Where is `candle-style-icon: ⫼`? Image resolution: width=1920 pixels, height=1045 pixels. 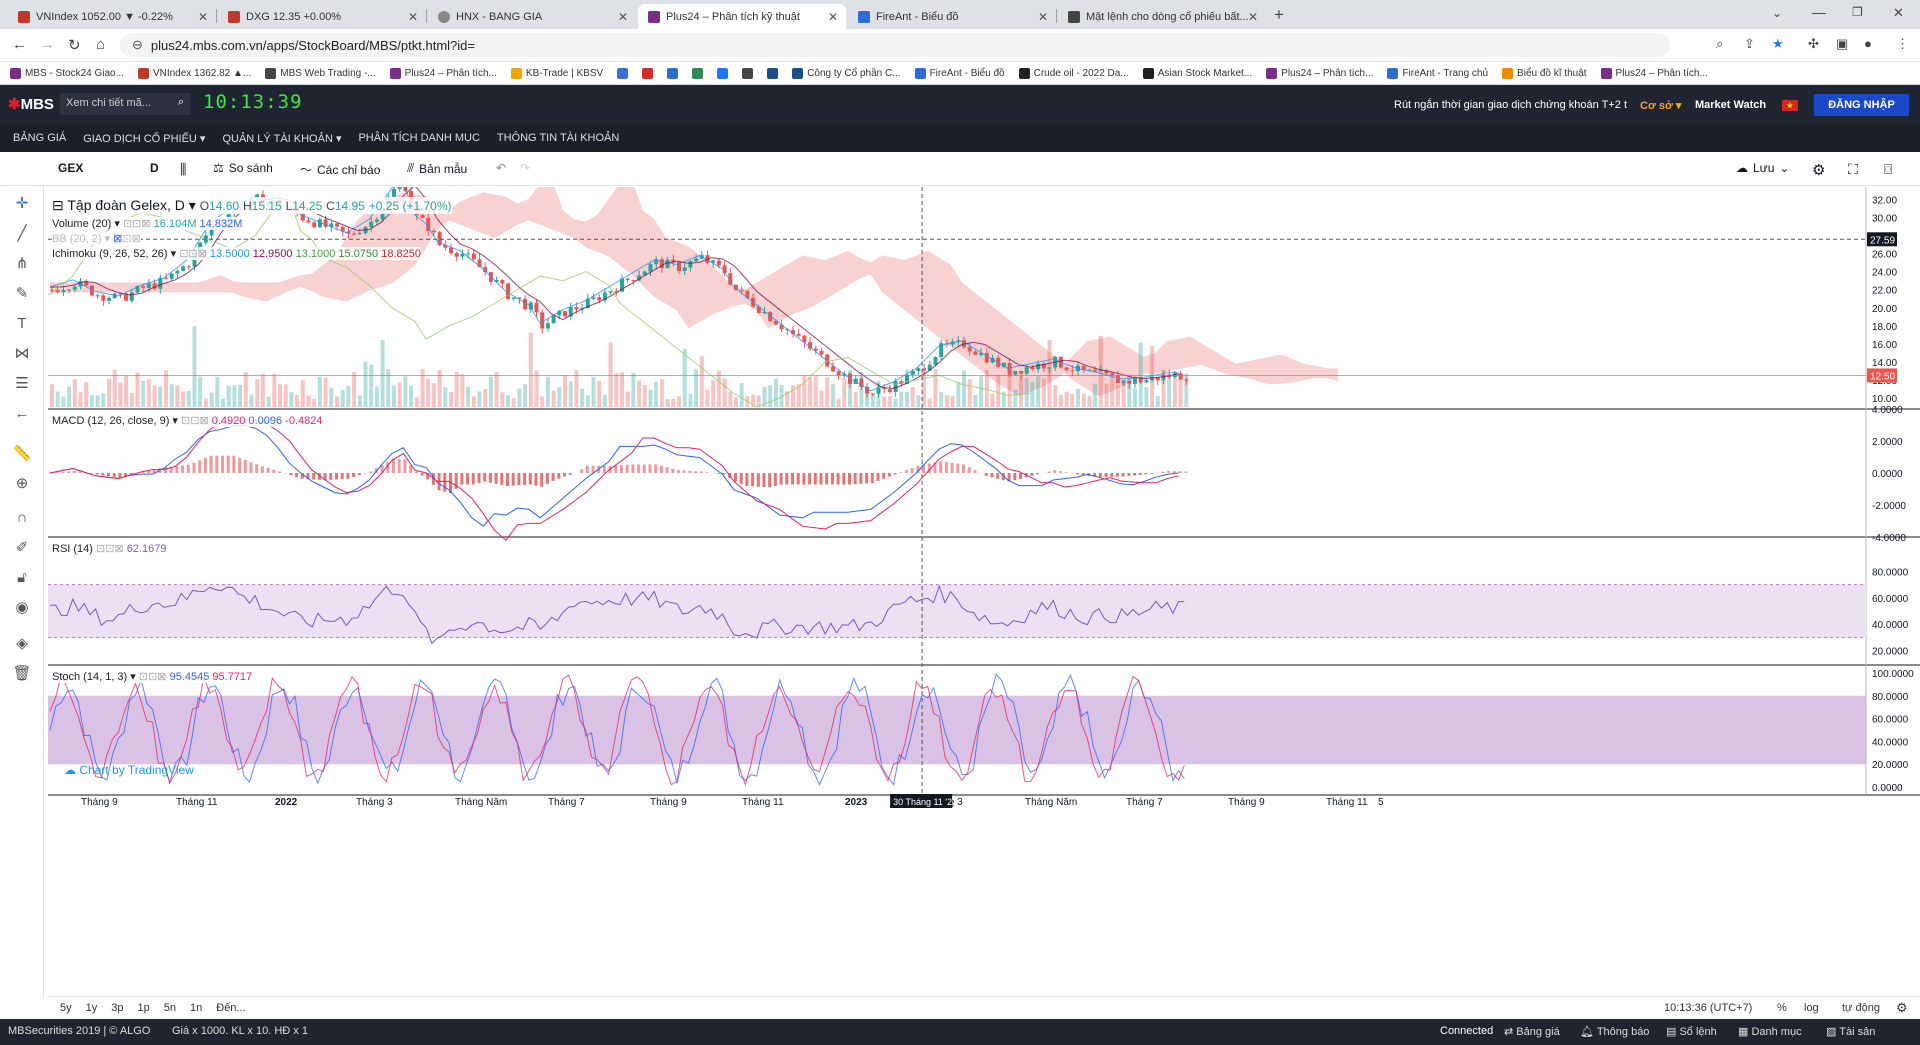
candle-style-icon: ⫼ is located at coordinates (183, 169).